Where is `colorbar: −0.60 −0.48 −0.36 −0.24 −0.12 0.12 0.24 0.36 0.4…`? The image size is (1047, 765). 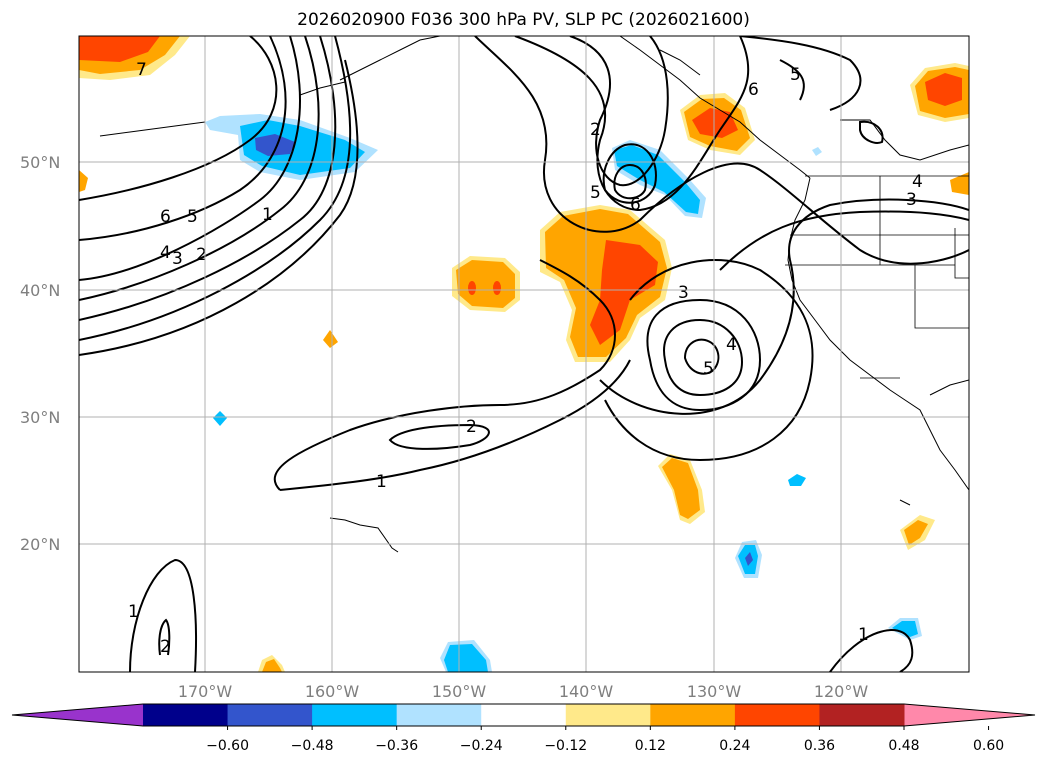
colorbar: −0.60 −0.48 −0.36 −0.24 −0.12 0.12 0.24 0.36 0.4… is located at coordinates (523, 728).